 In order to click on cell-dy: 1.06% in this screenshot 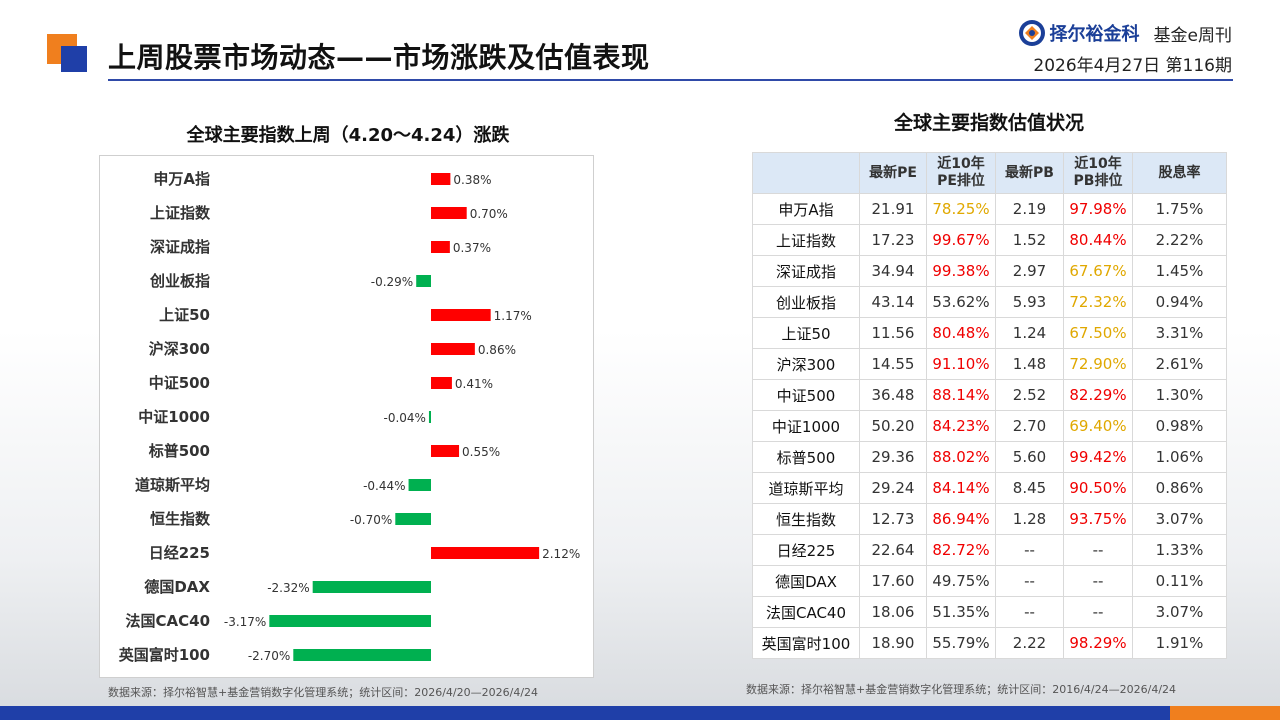, I will do `click(1179, 457)`.